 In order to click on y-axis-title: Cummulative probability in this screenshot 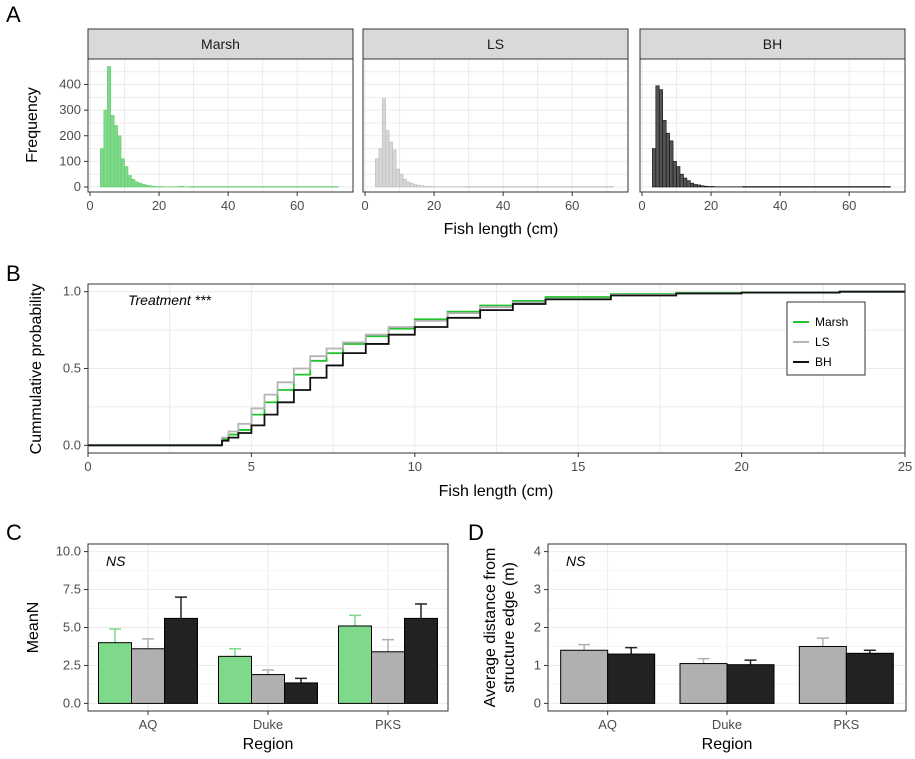, I will do `click(36, 369)`.